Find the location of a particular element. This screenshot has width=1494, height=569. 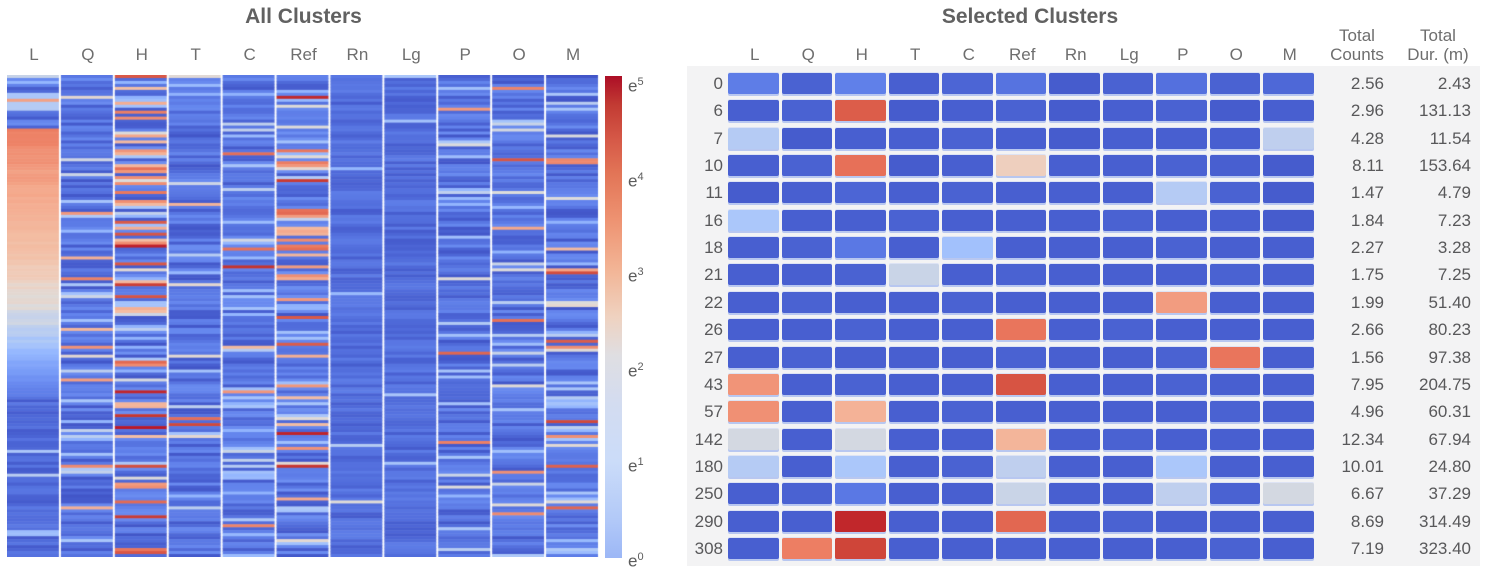

heatmap-cell-6-P is located at coordinates (1181, 111).